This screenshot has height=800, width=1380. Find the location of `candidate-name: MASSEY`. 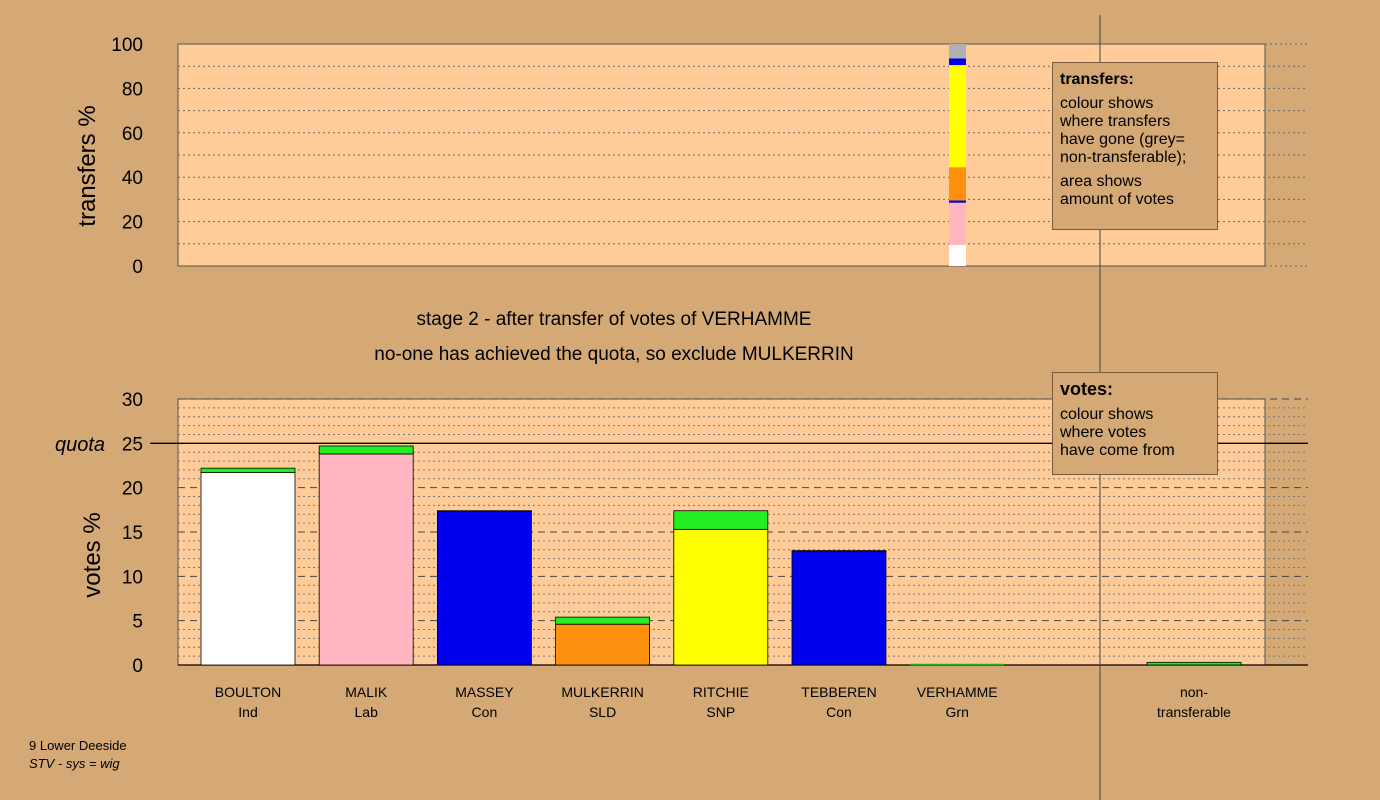

candidate-name: MASSEY is located at coordinates (484, 692).